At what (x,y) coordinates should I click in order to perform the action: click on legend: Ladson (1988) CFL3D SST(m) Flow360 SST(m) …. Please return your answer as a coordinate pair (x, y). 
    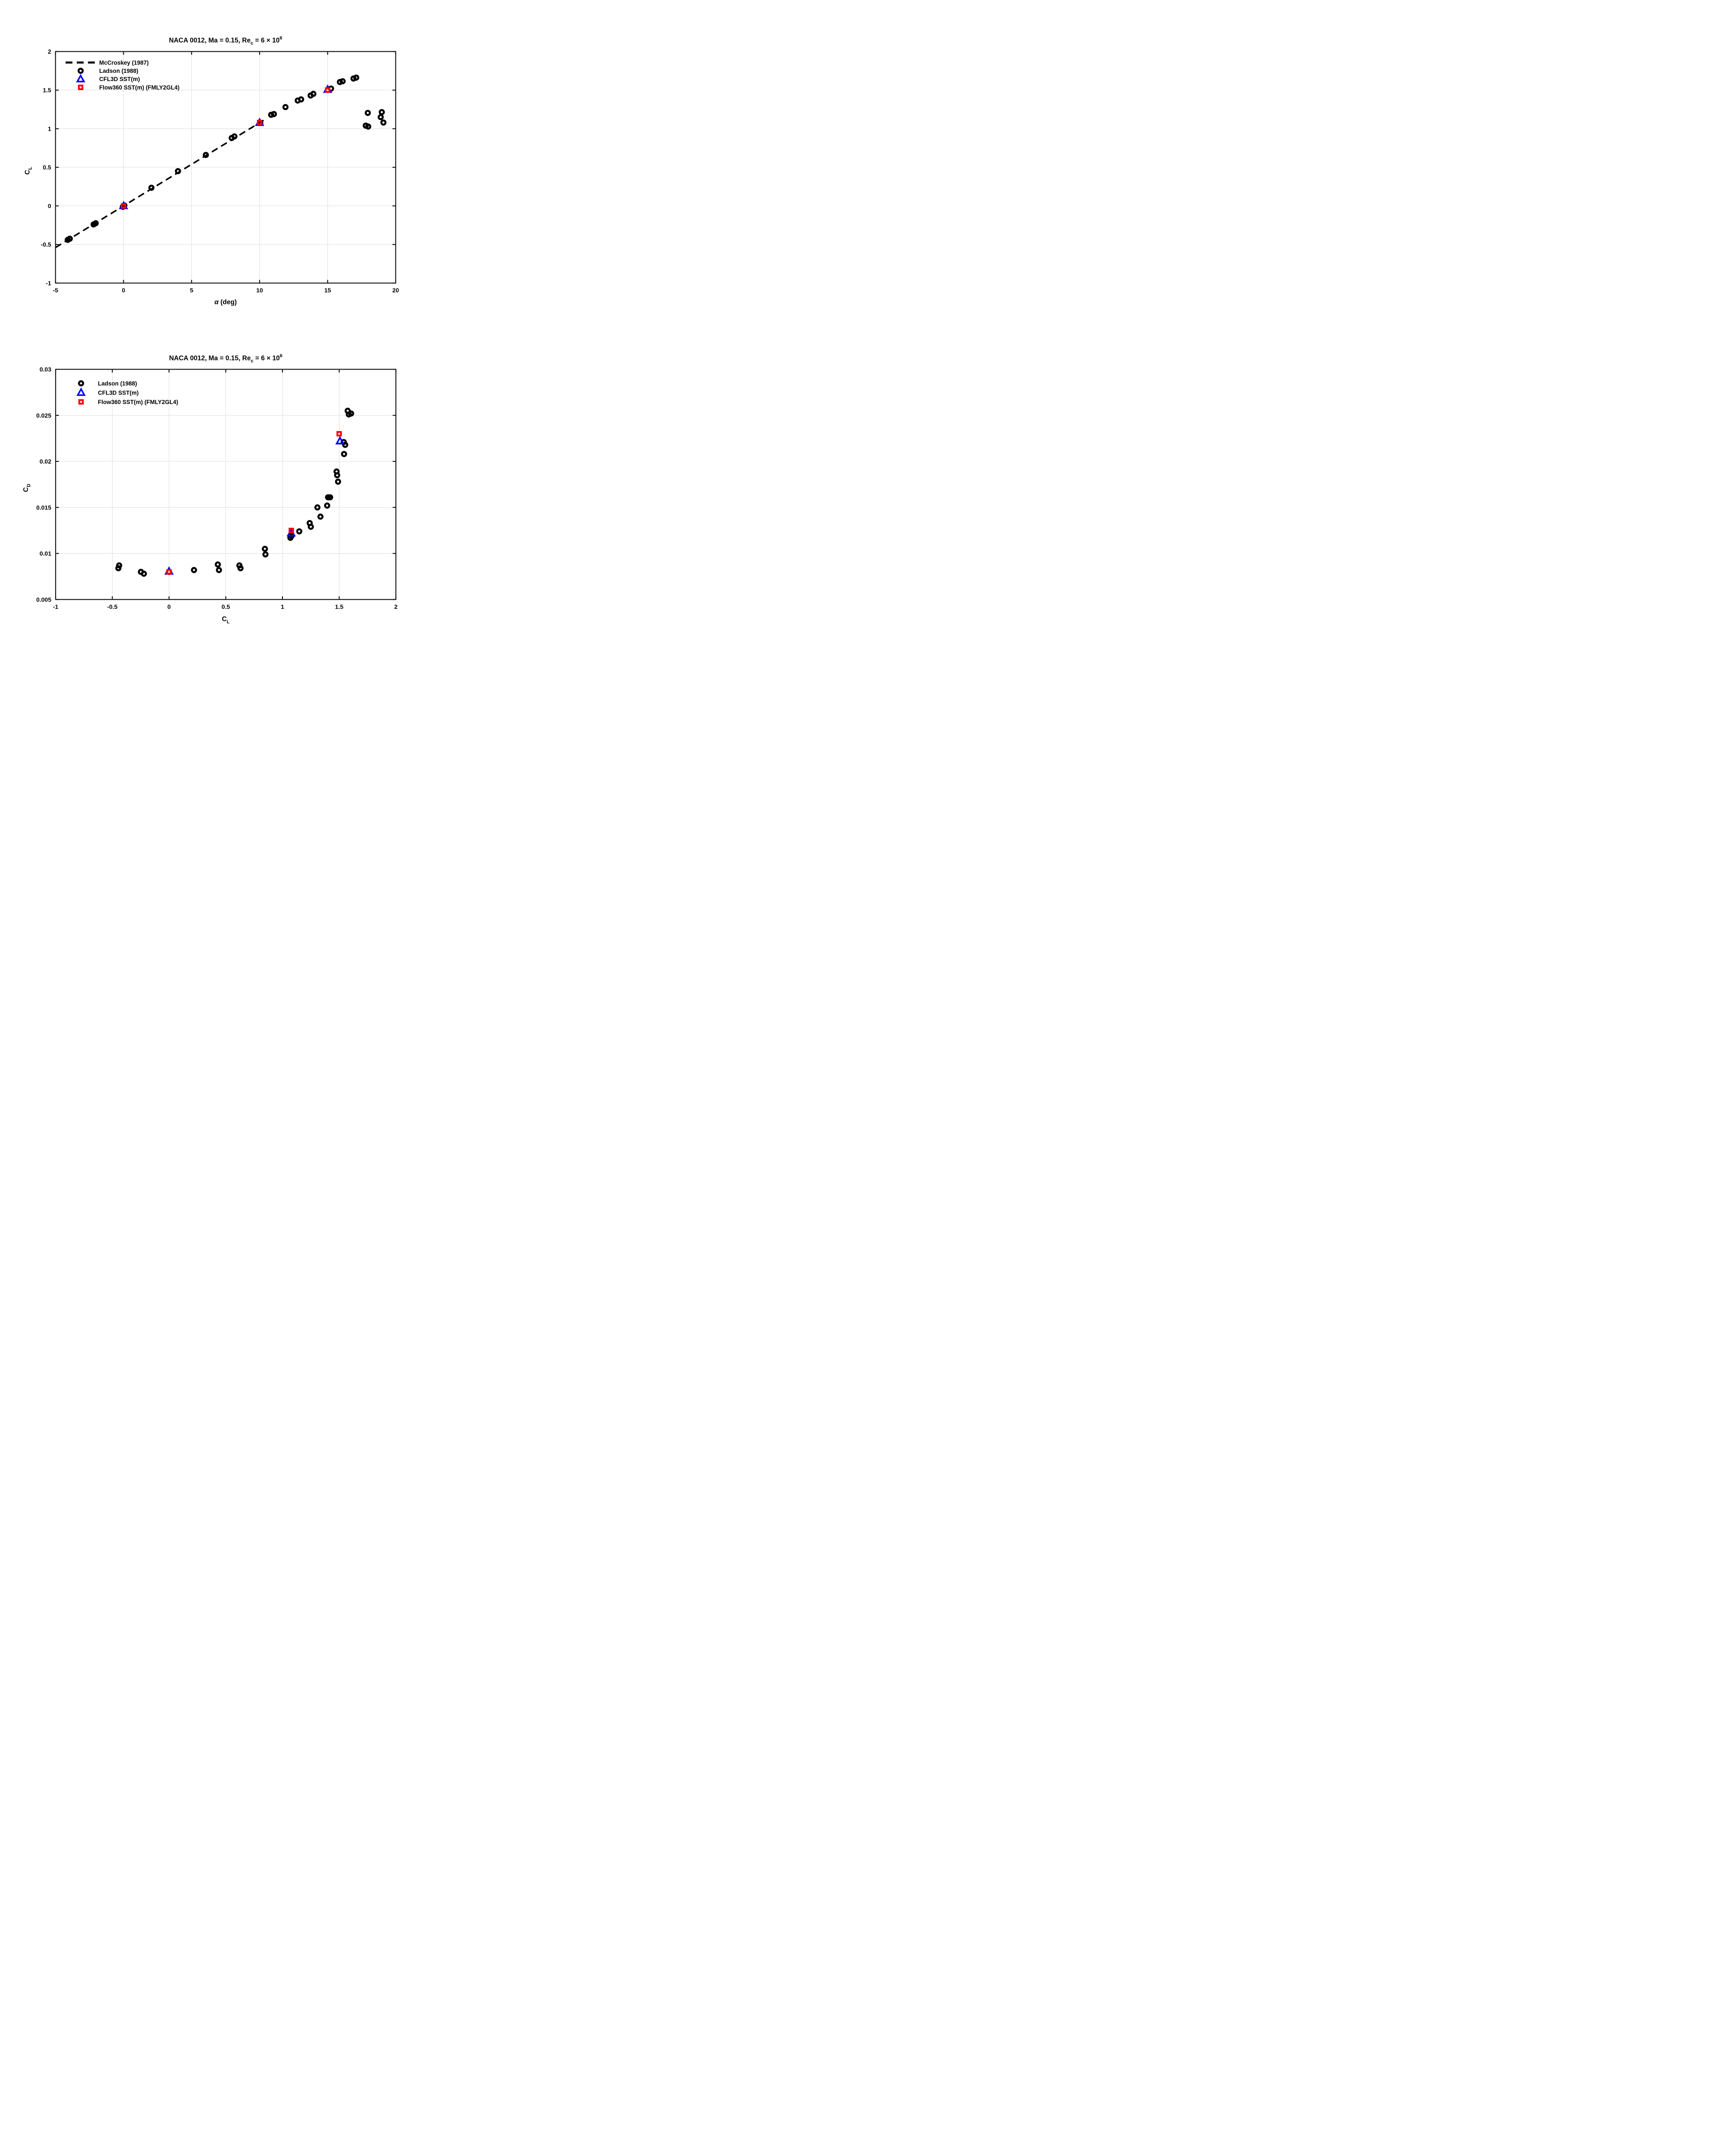
    Looking at the image, I should click on (127, 392).